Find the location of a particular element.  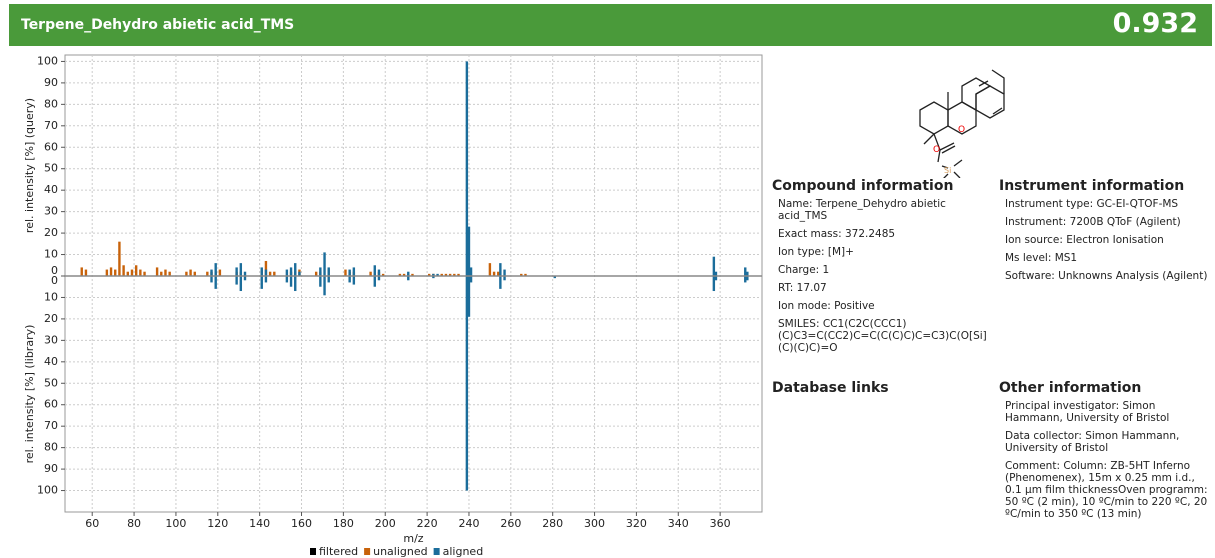

x-tick-label: 280 is located at coordinates (552, 523).